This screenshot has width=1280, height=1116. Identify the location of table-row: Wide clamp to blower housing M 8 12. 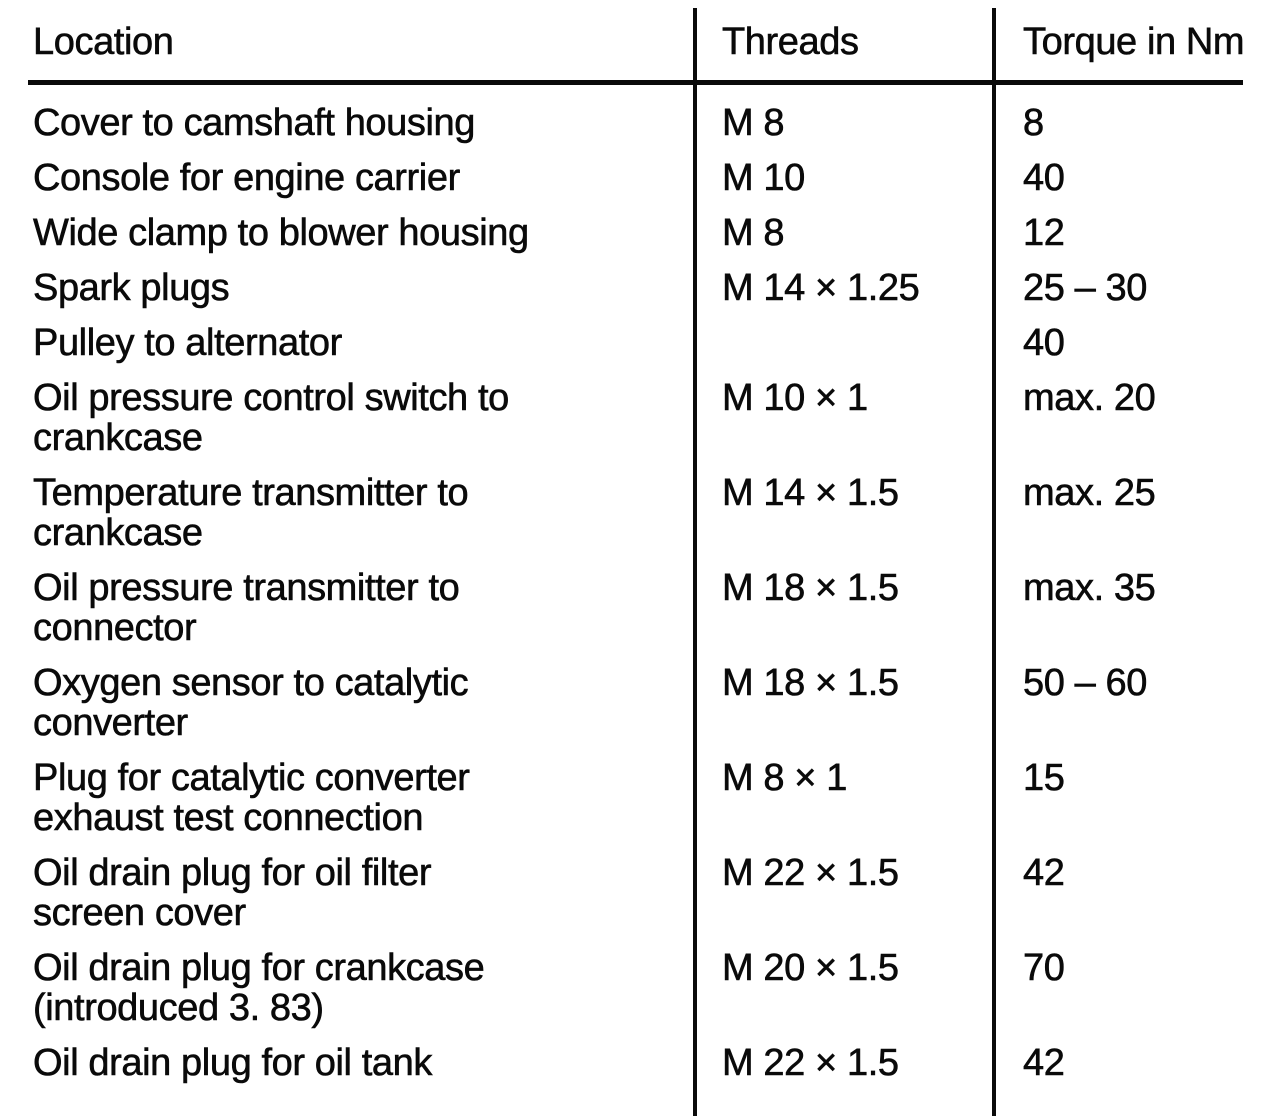
(640, 233).